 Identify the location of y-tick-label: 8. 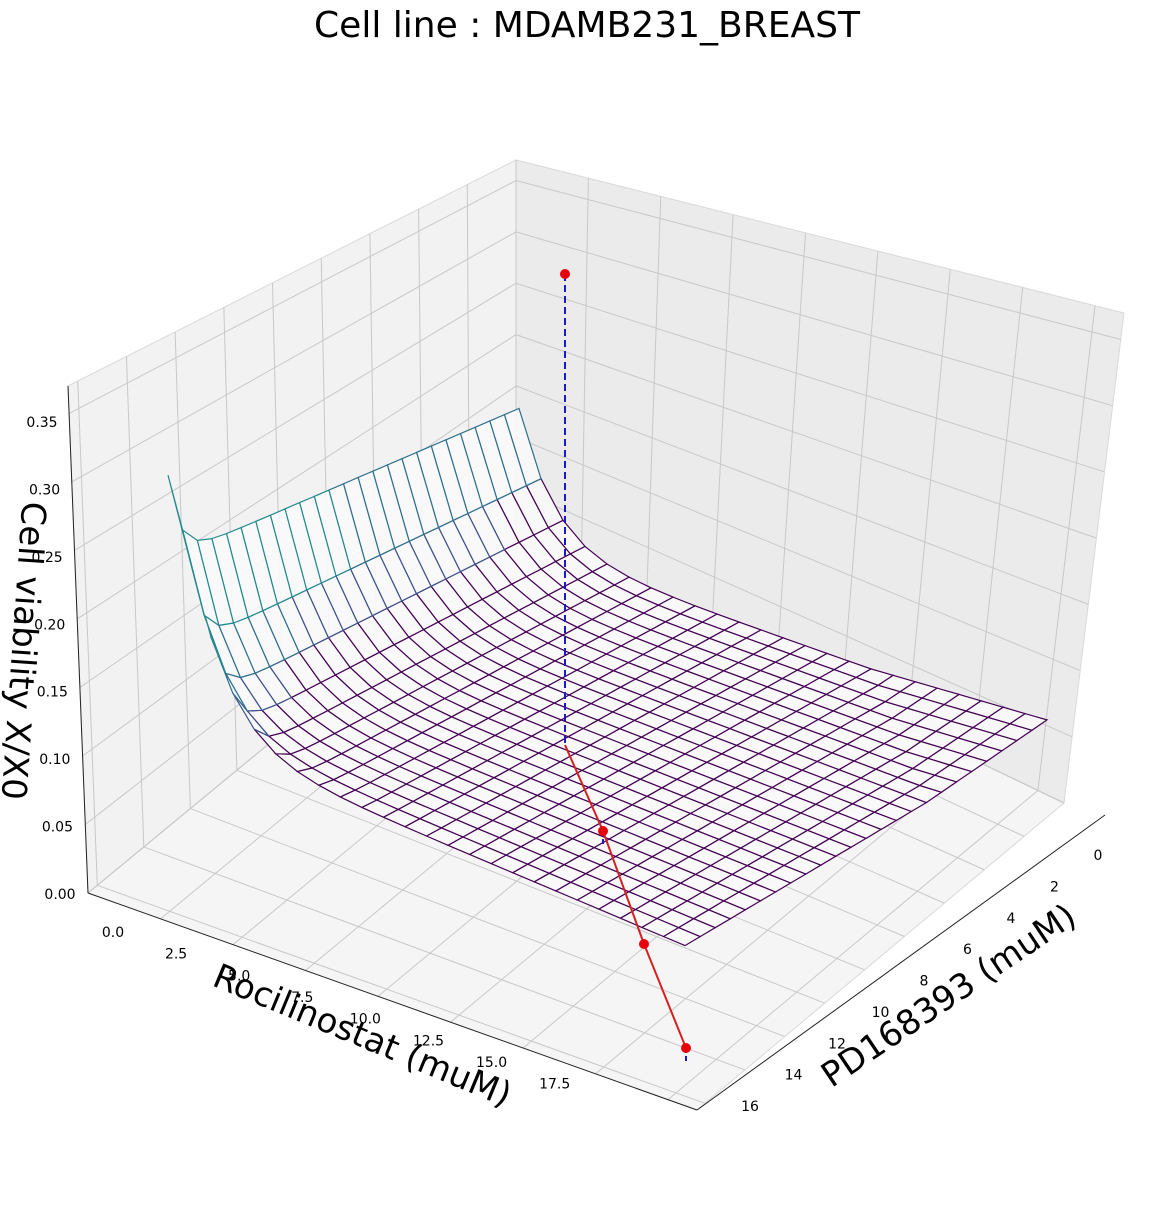
(924, 982).